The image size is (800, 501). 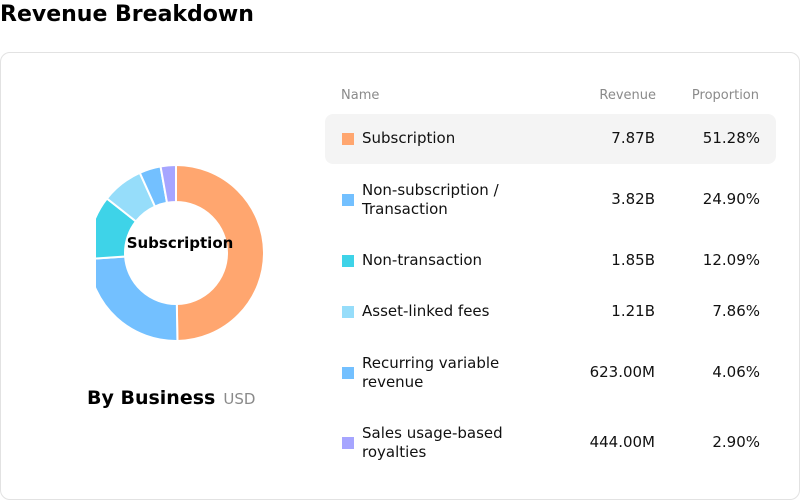 I want to click on row-proportion: 12.09%, so click(x=731, y=260).